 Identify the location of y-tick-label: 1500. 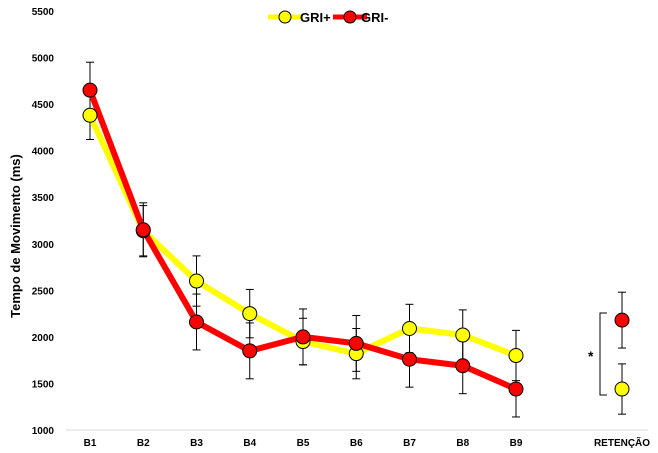
(43, 384).